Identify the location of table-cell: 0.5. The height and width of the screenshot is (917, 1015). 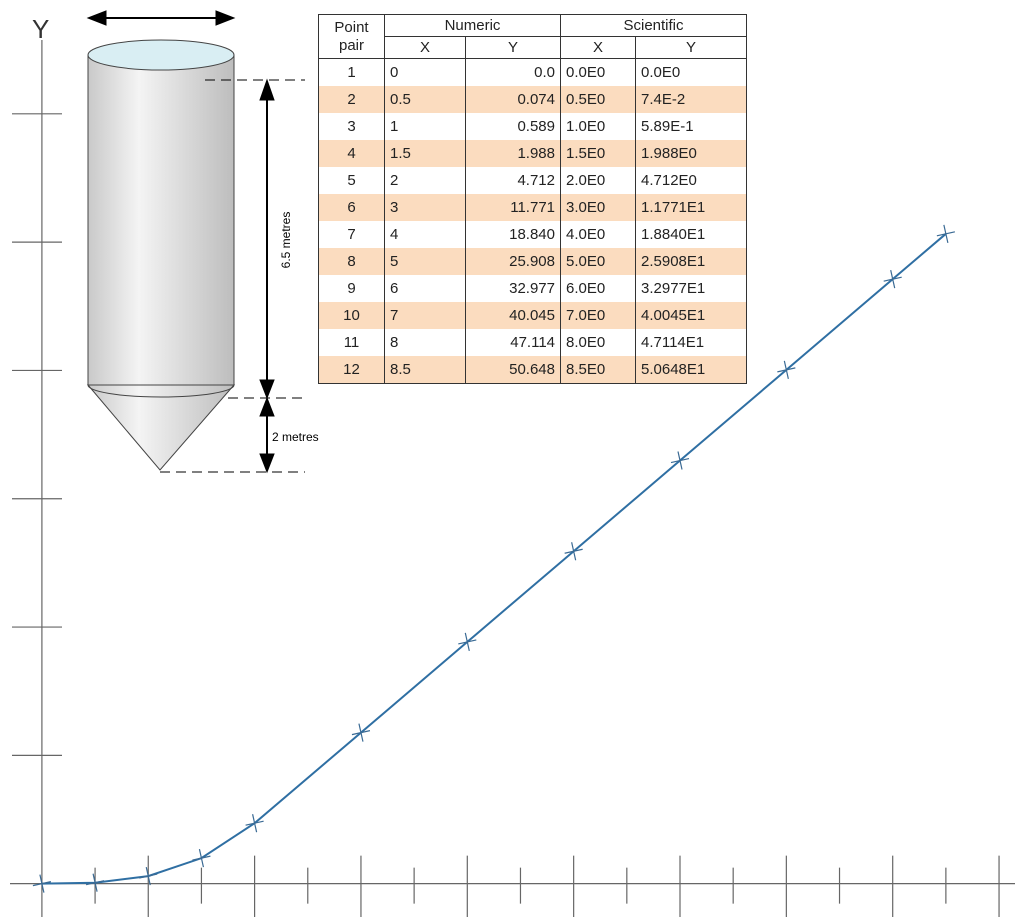
(425, 99).